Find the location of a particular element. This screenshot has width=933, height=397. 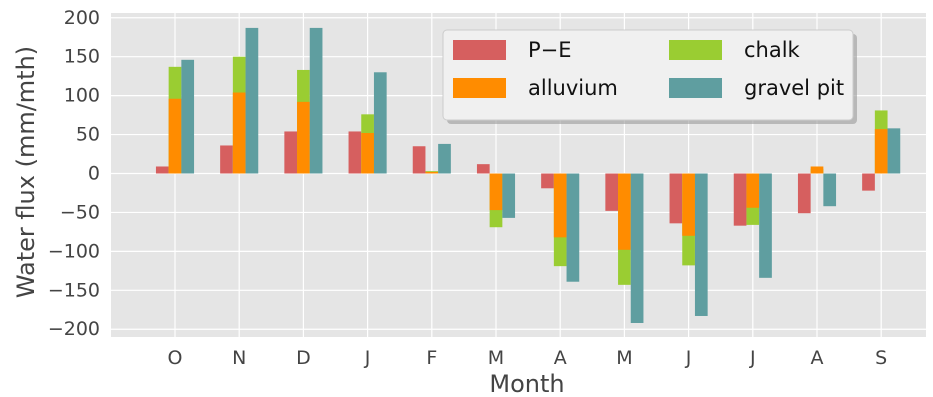

y-tick-label: −150 is located at coordinates (74, 290).